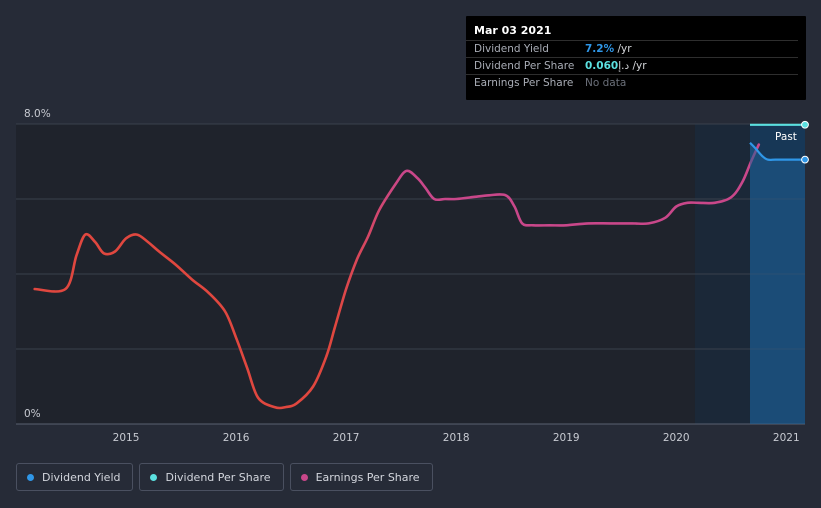  Describe the element at coordinates (623, 49) in the screenshot. I see `tooltip-unit: /yr` at that location.